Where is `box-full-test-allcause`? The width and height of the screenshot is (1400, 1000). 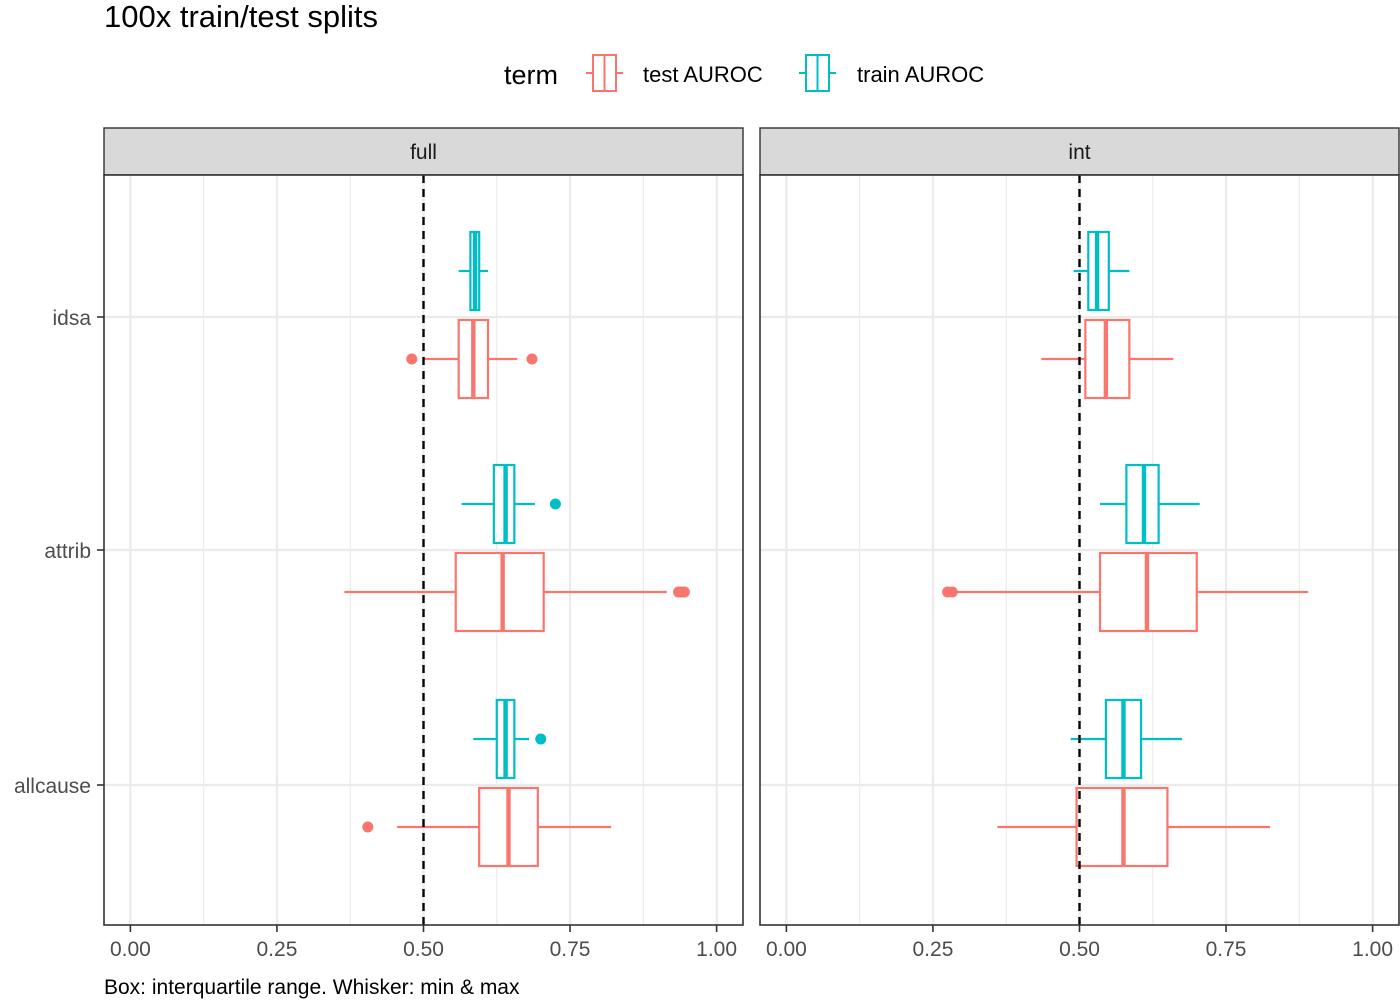 box-full-test-allcause is located at coordinates (487, 827).